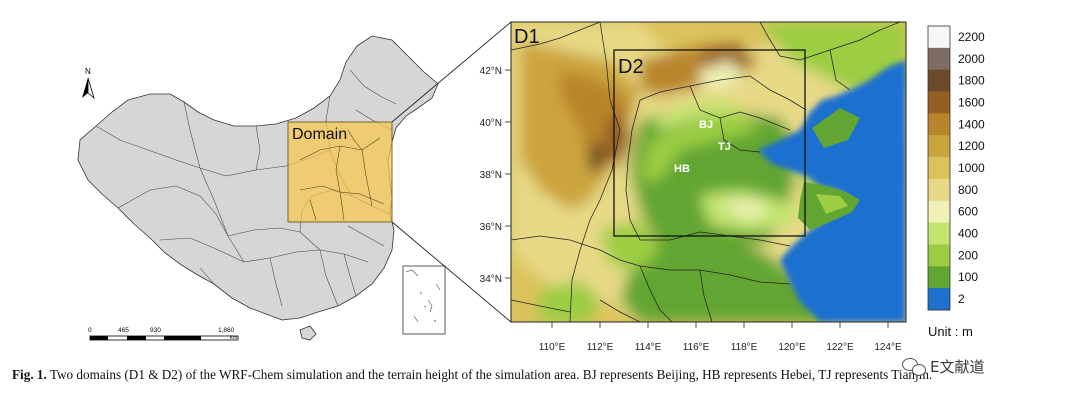  I want to click on colorbar-label: 1800, so click(971, 81).